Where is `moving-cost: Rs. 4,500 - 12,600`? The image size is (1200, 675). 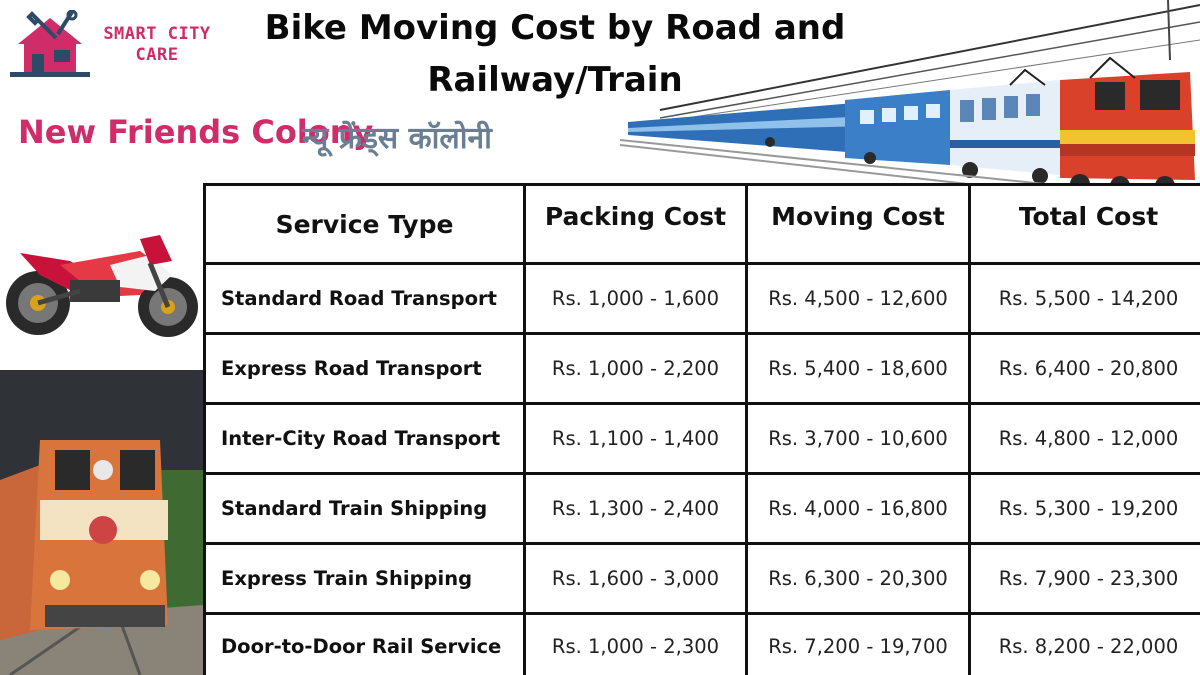 moving-cost: Rs. 4,500 - 12,600 is located at coordinates (859, 298).